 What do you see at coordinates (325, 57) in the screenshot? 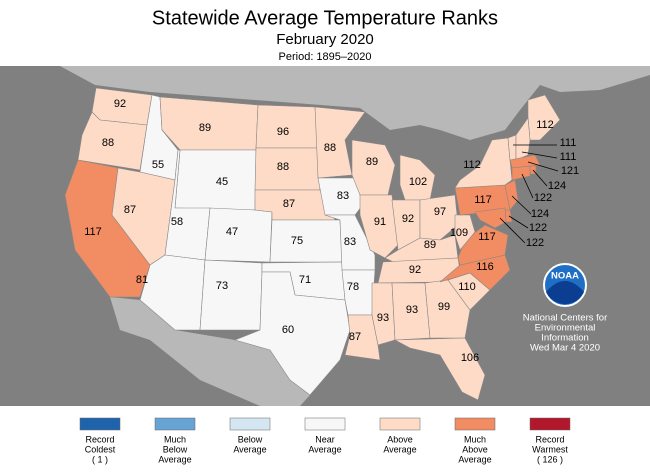
I see `period: Period: 1895–2020` at bounding box center [325, 57].